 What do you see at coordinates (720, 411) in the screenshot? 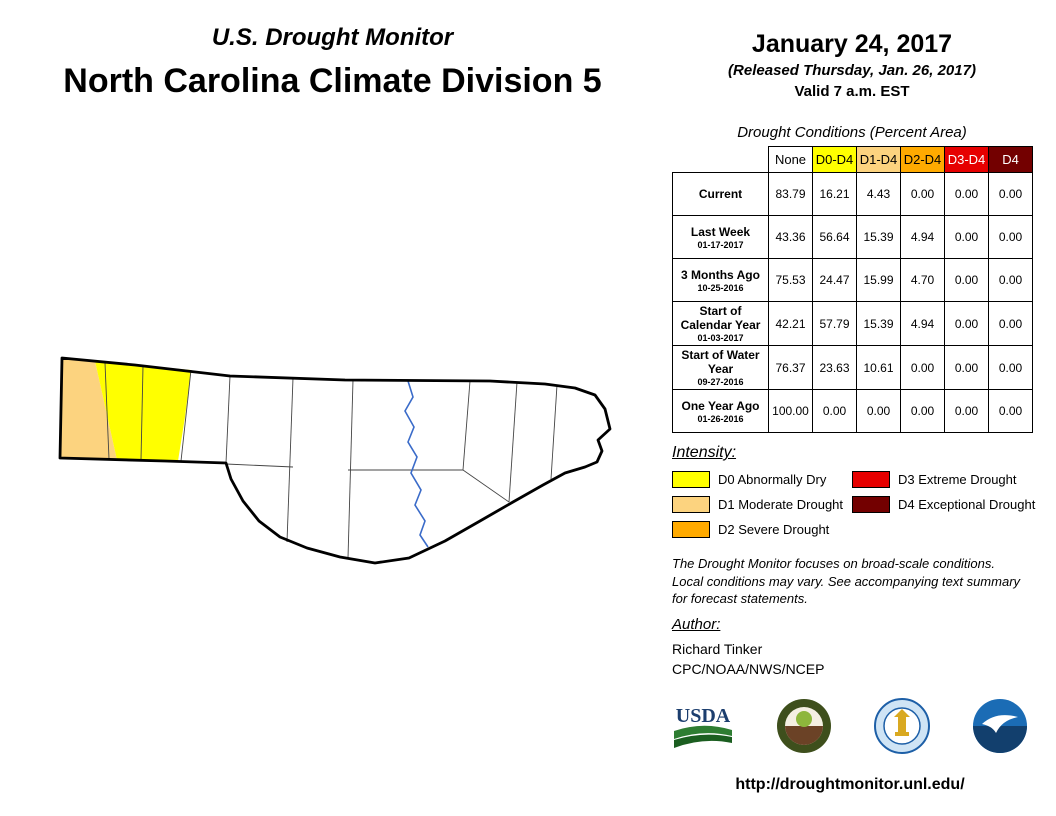
I see `row-label: One Year Ago 01-26-2016` at bounding box center [720, 411].